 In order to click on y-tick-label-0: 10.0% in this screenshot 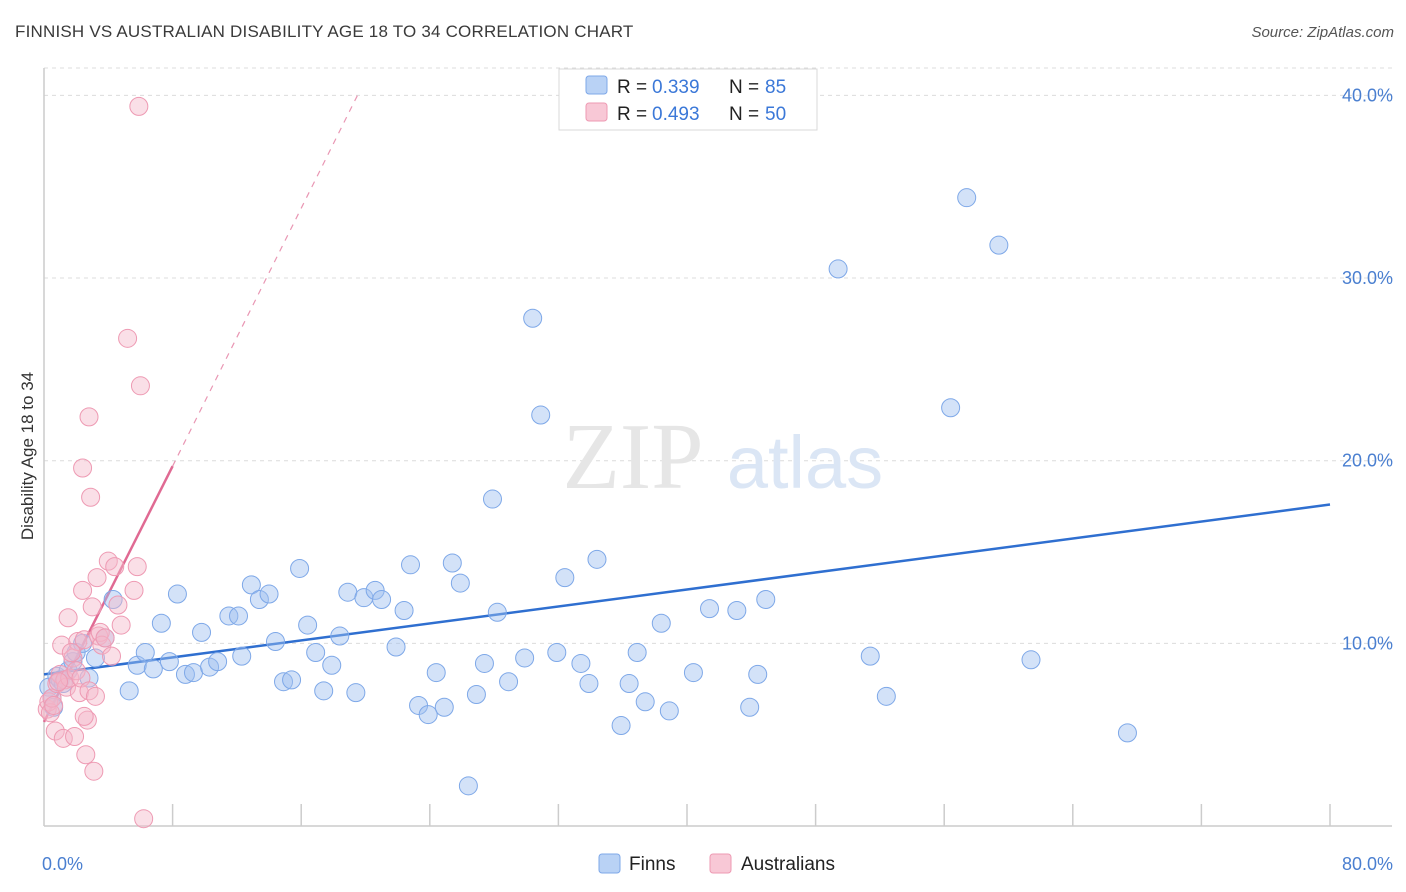, I will do `click(1367, 643)`.